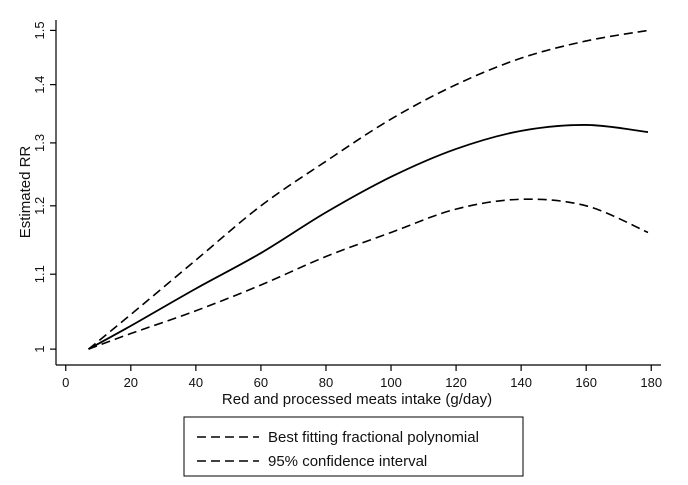  What do you see at coordinates (39, 274) in the screenshot?
I see `y-tick-label: 1.1` at bounding box center [39, 274].